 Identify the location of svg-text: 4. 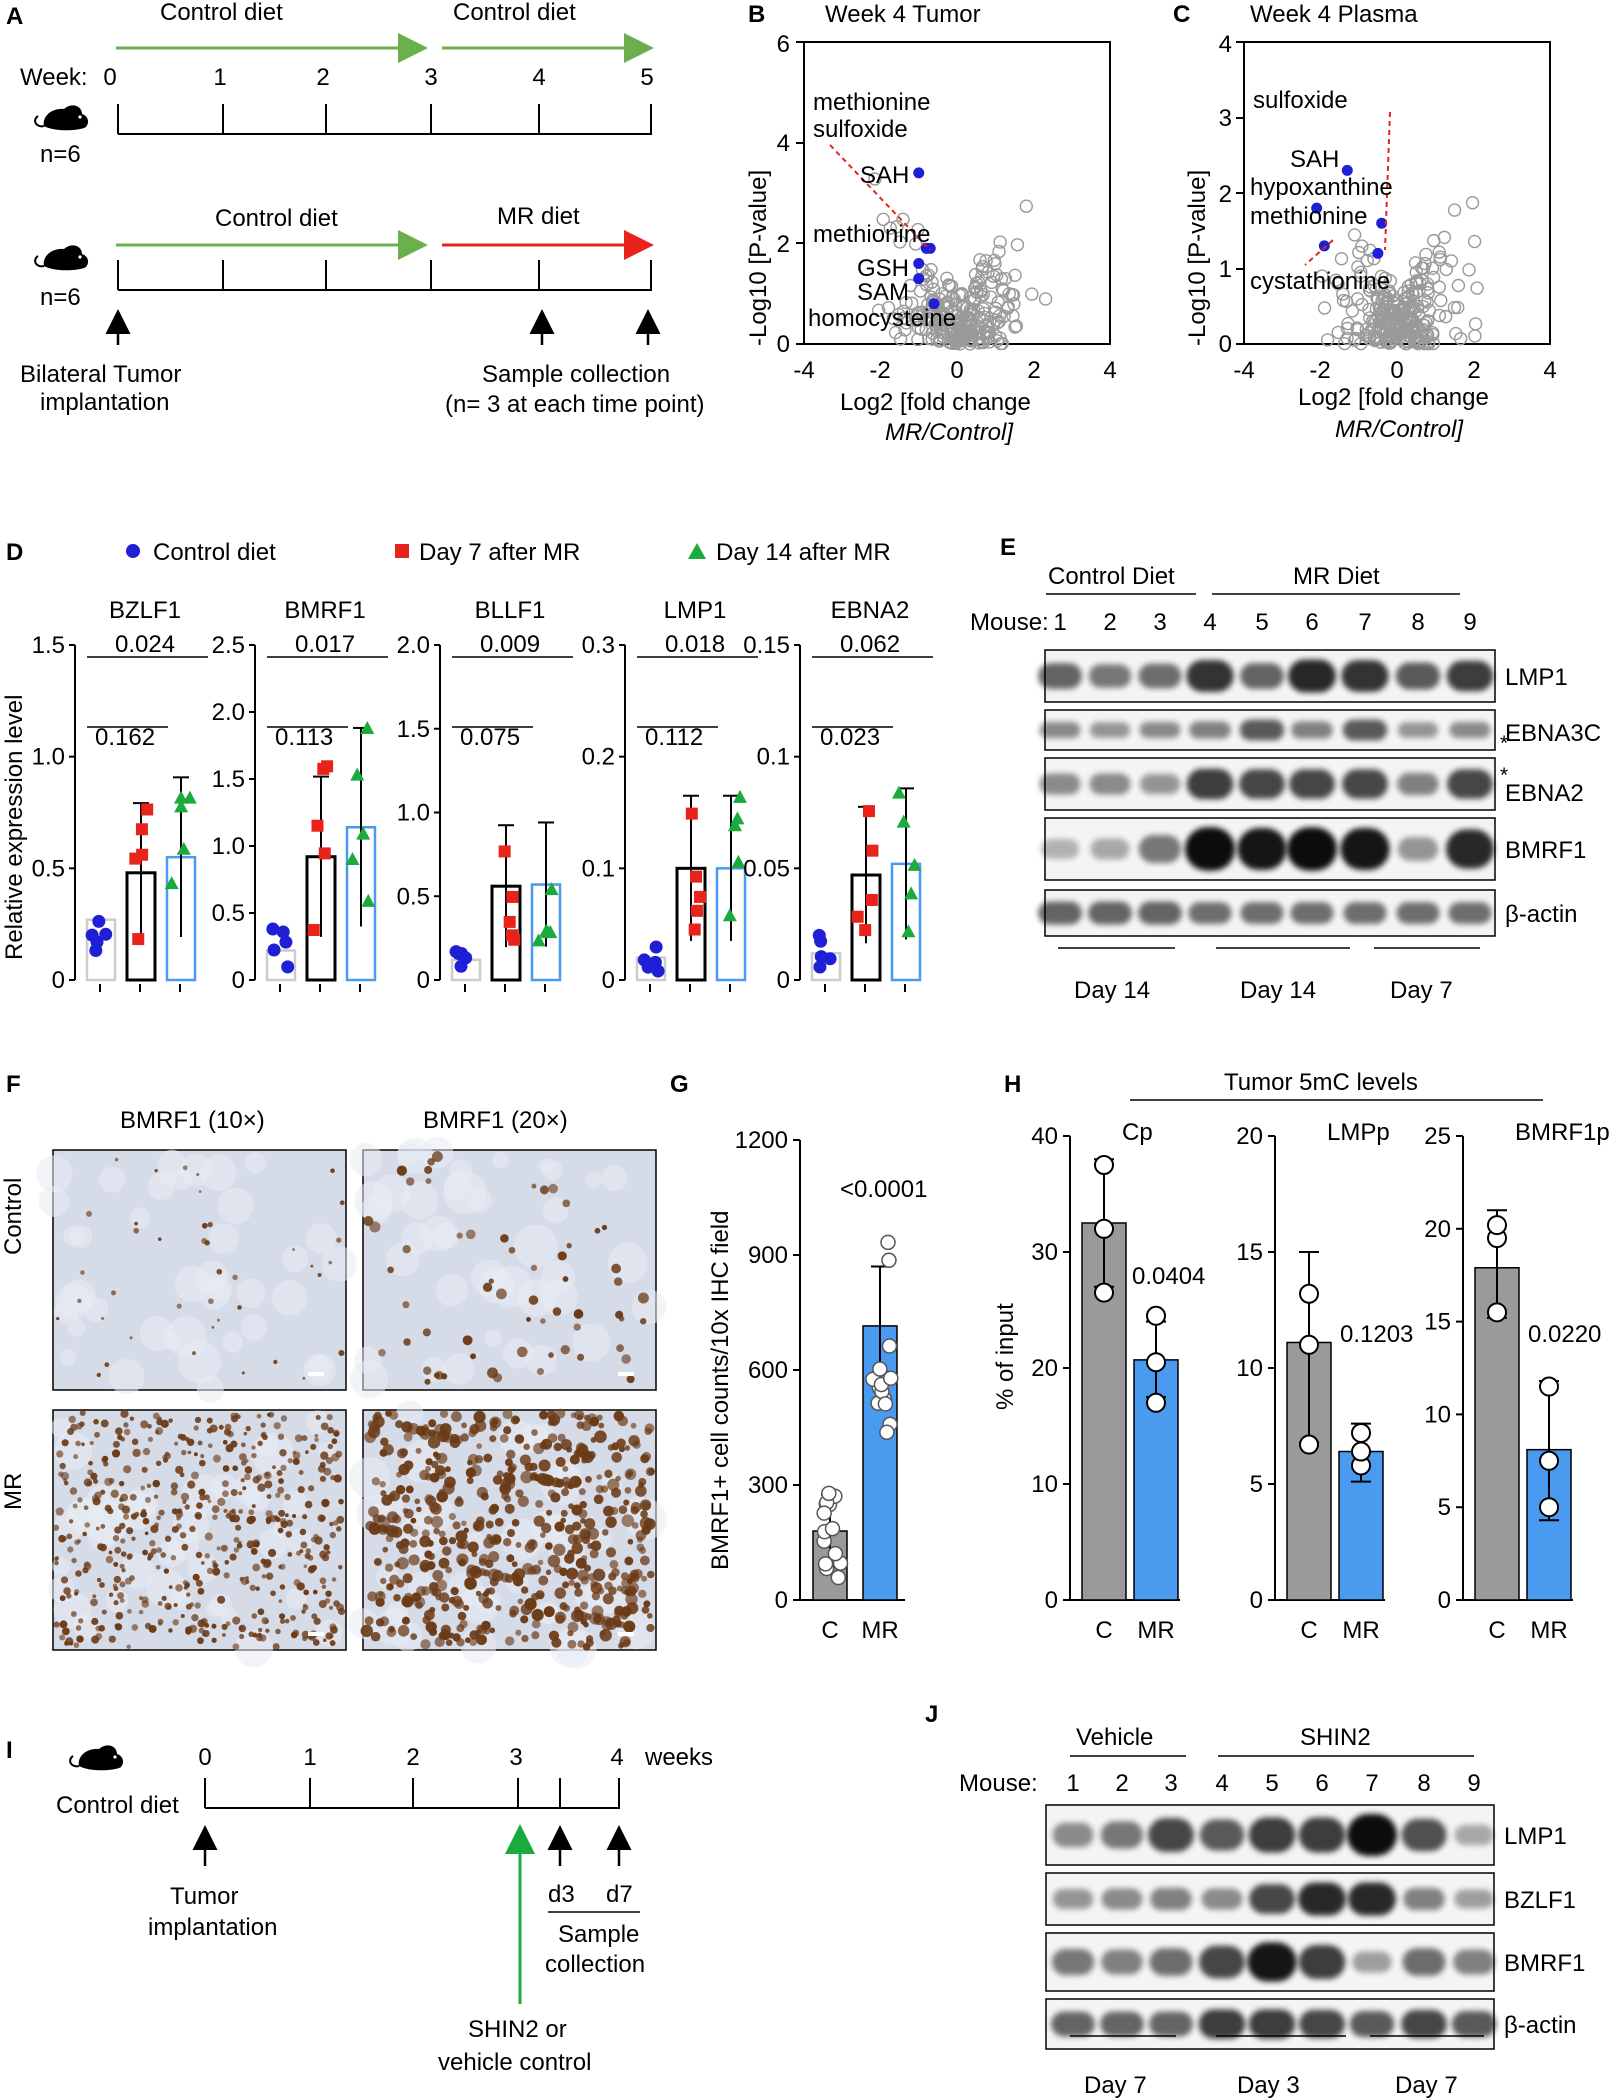
(783, 143).